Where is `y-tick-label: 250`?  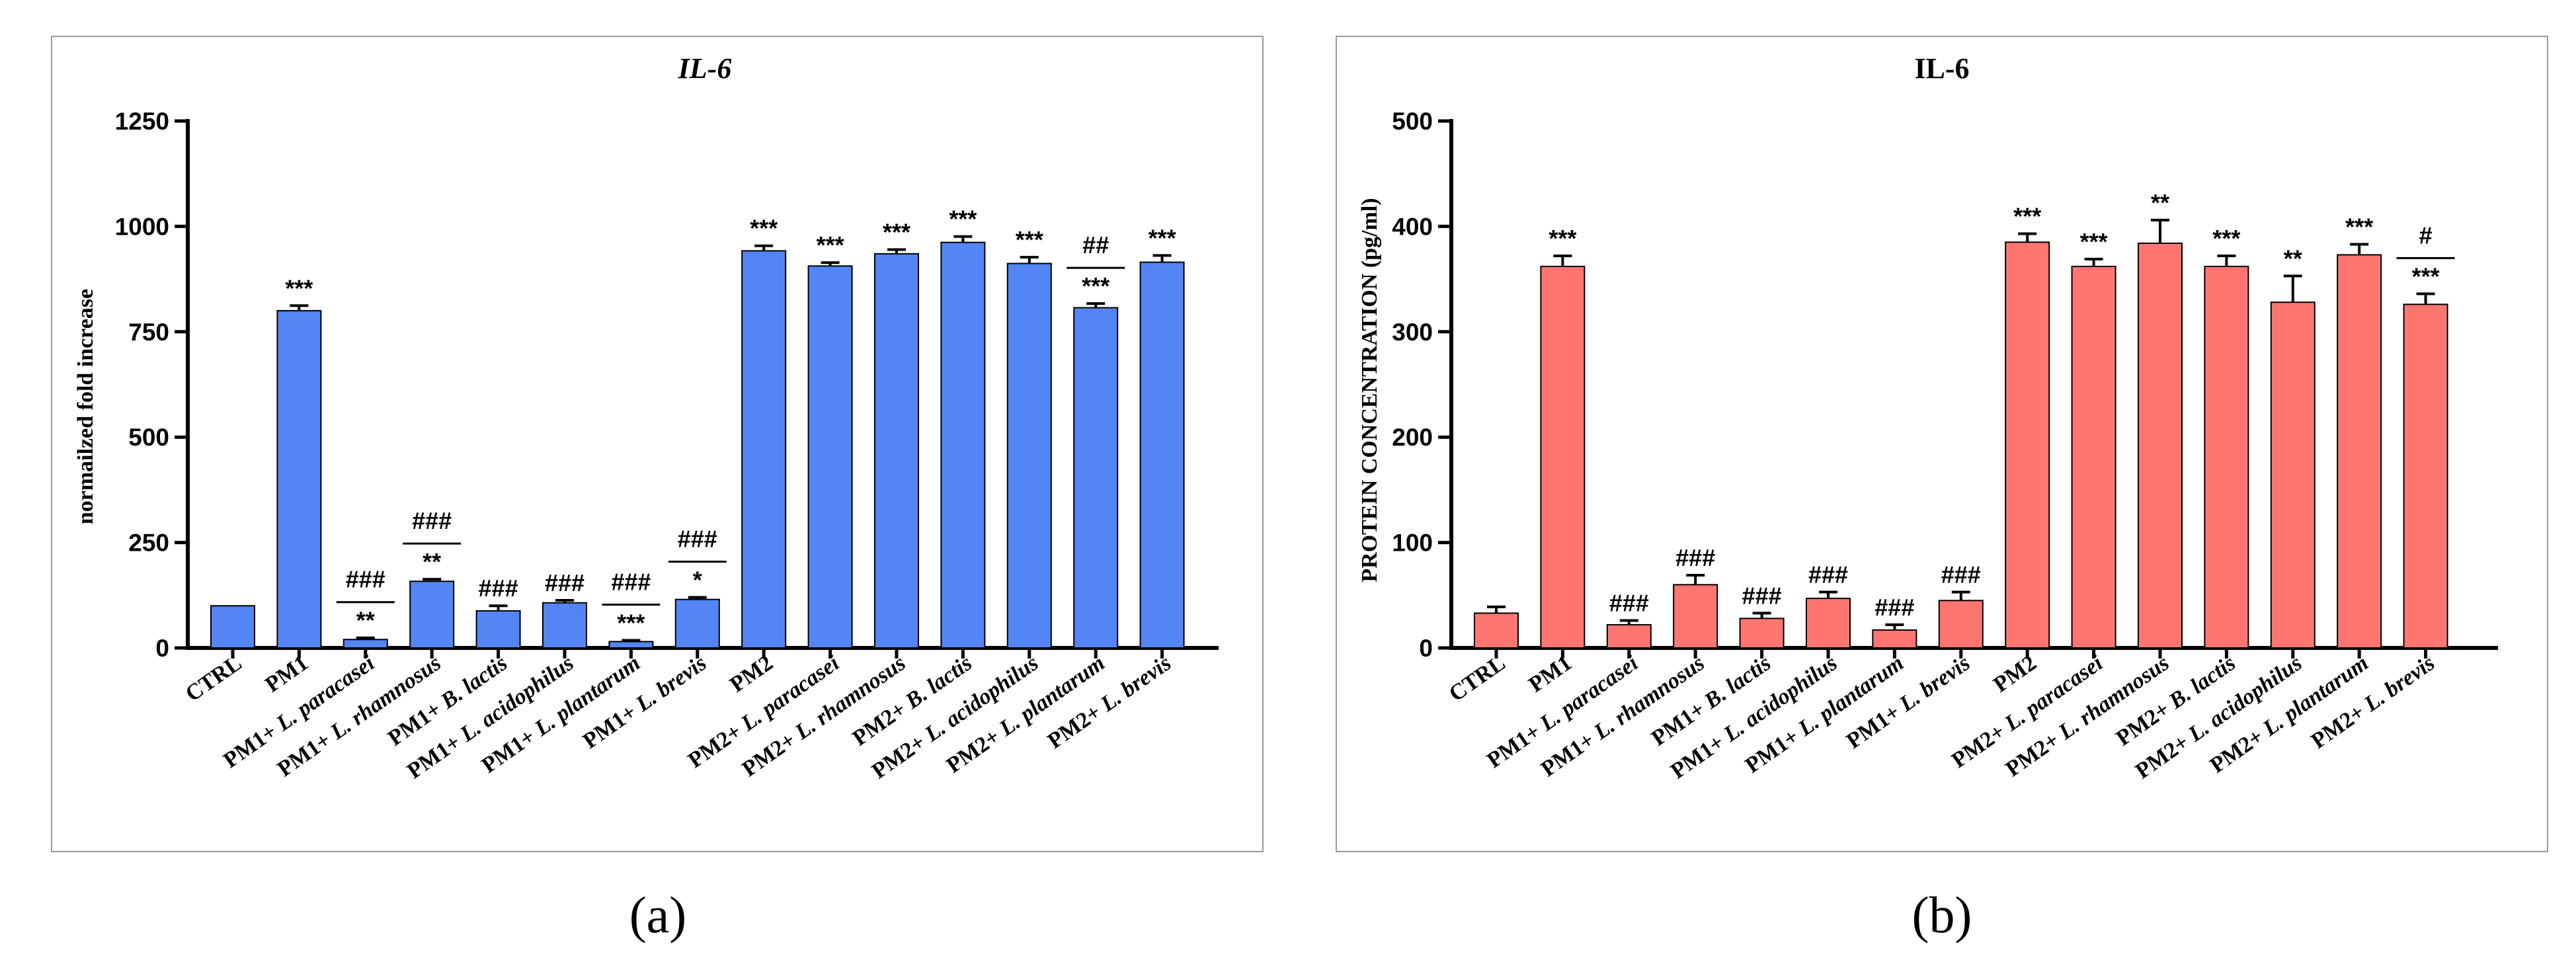 y-tick-label: 250 is located at coordinates (148, 543).